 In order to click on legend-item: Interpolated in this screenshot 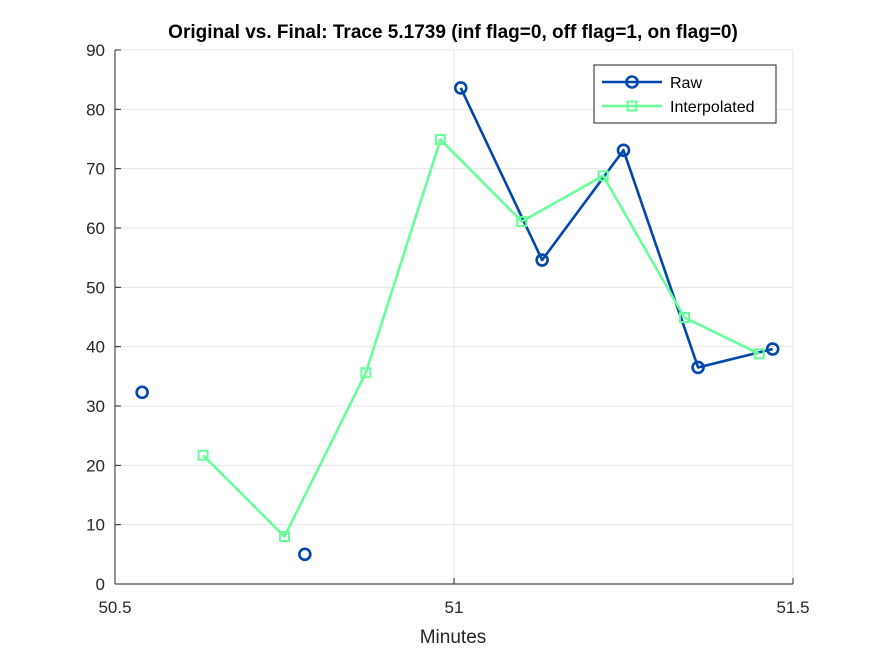, I will do `click(678, 107)`.